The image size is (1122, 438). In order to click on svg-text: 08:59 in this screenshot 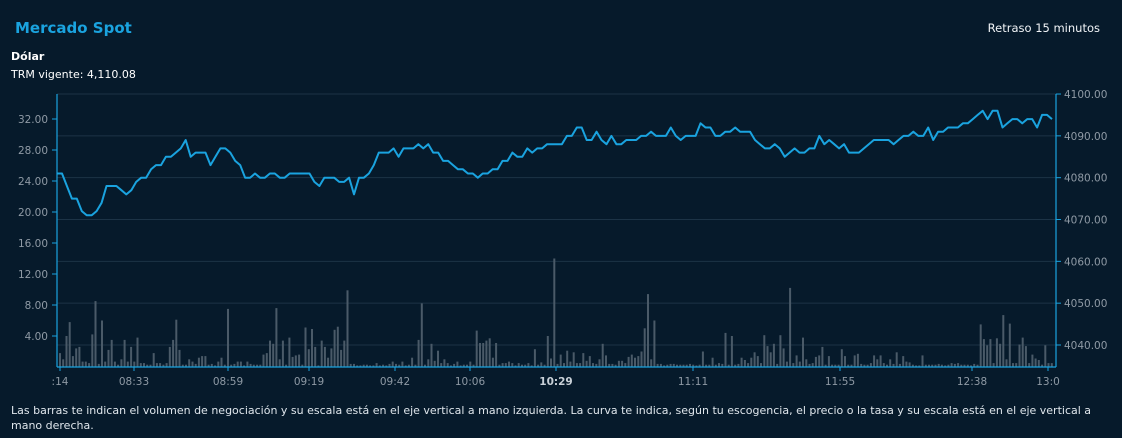, I will do `click(228, 382)`.